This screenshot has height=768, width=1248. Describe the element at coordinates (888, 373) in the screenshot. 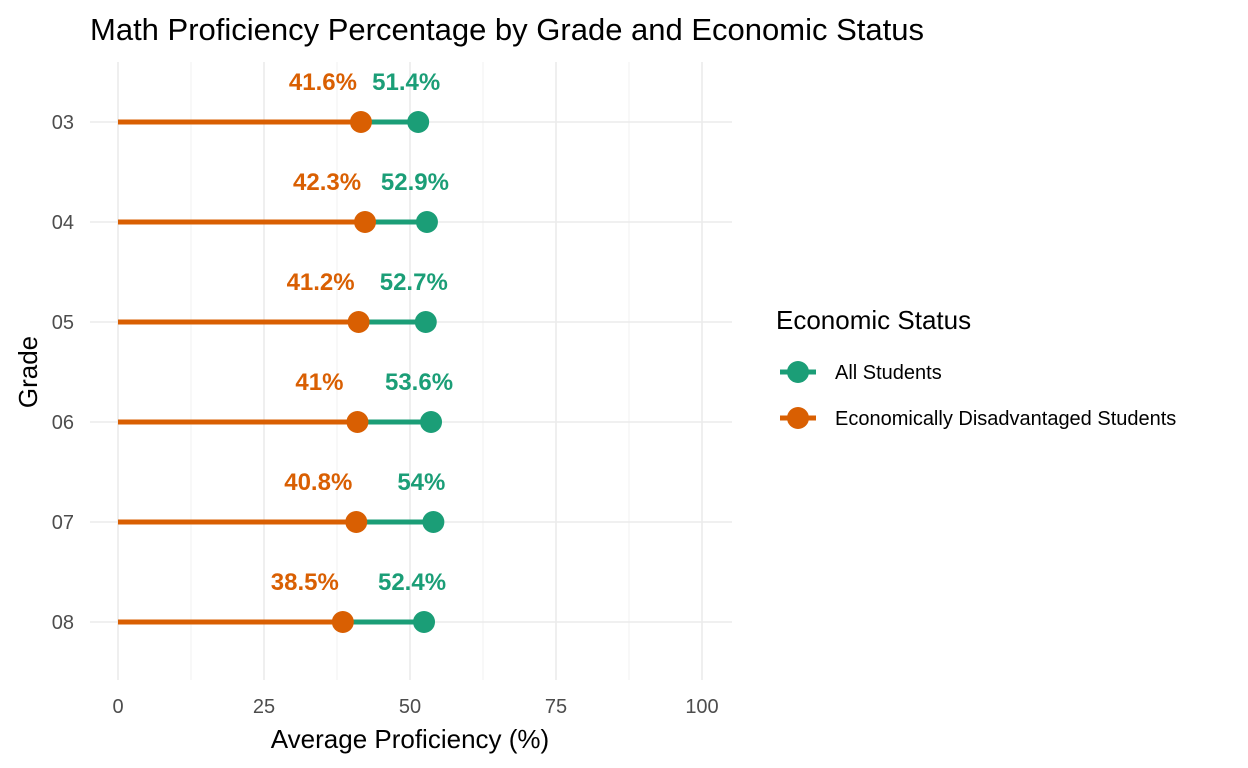

I see `legend-label: All Students` at that location.